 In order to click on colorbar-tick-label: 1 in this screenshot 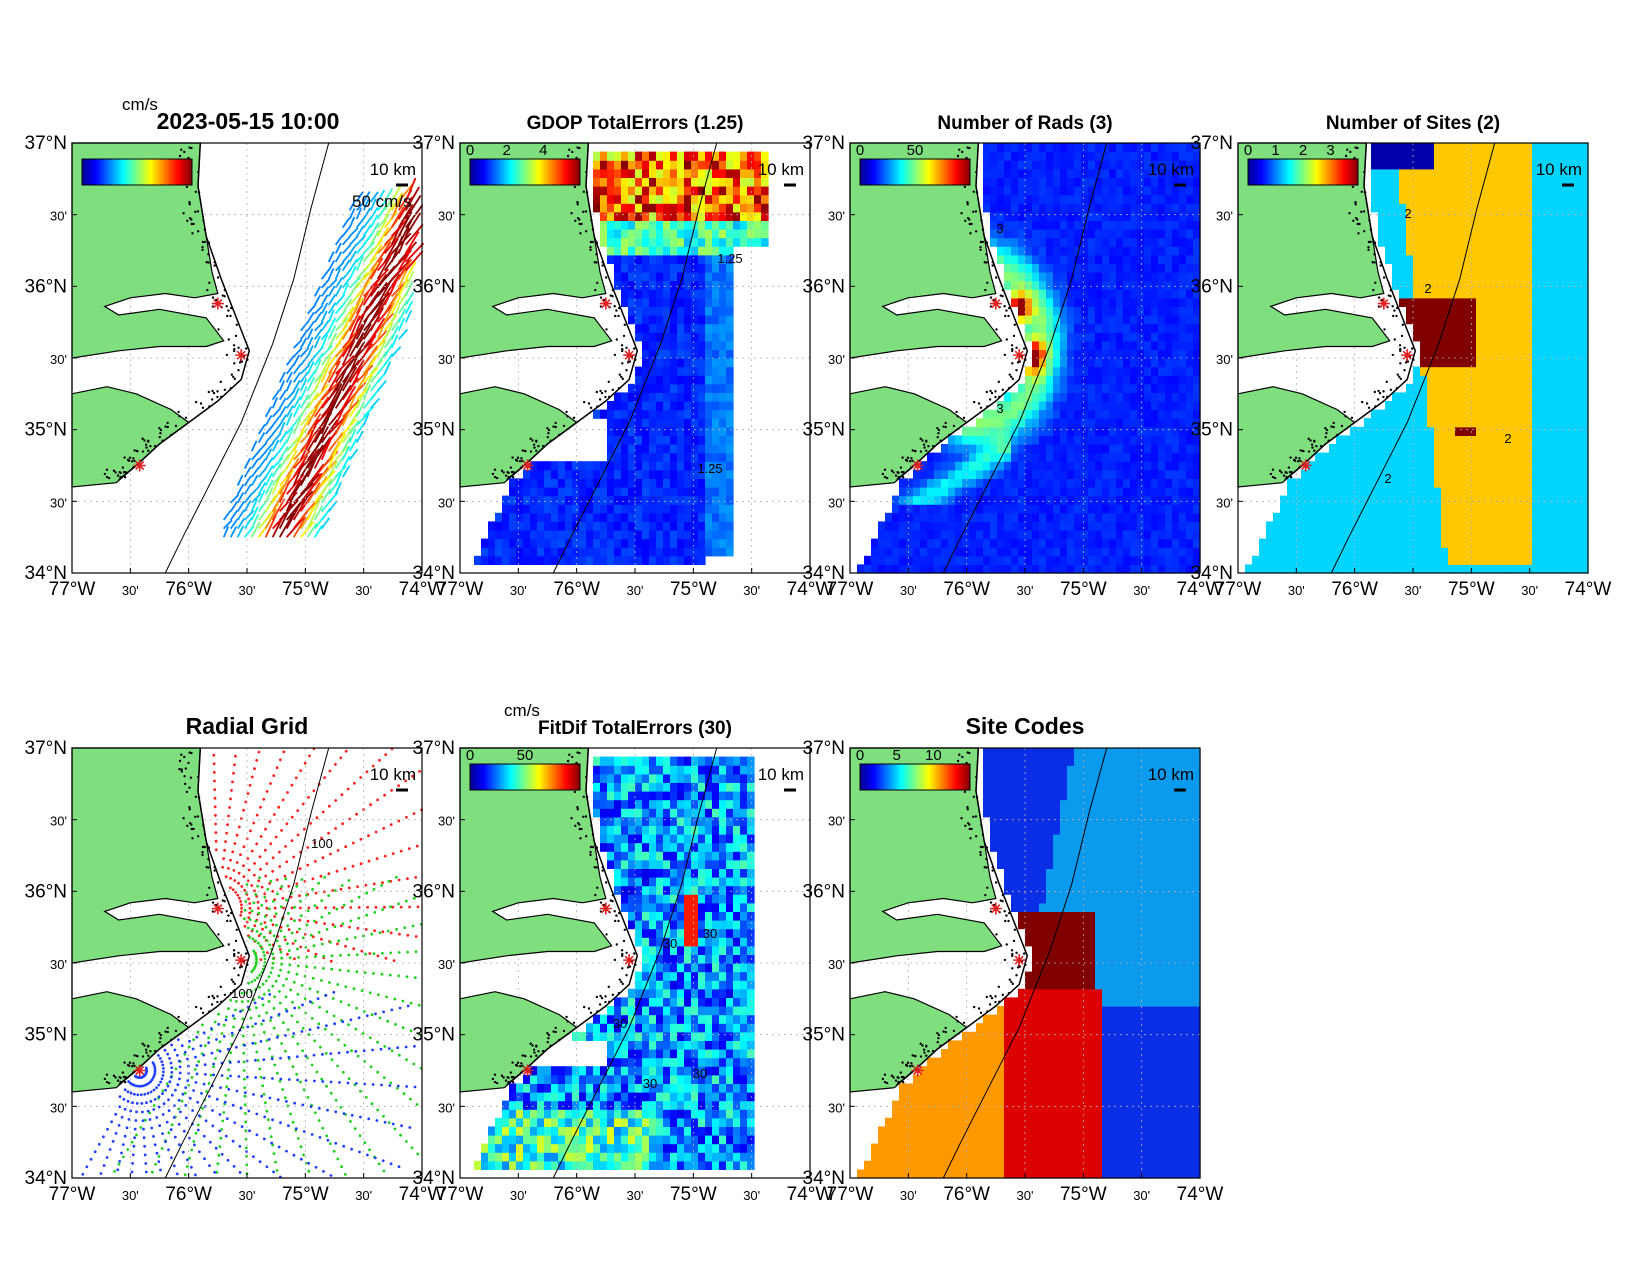, I will do `click(1275, 150)`.